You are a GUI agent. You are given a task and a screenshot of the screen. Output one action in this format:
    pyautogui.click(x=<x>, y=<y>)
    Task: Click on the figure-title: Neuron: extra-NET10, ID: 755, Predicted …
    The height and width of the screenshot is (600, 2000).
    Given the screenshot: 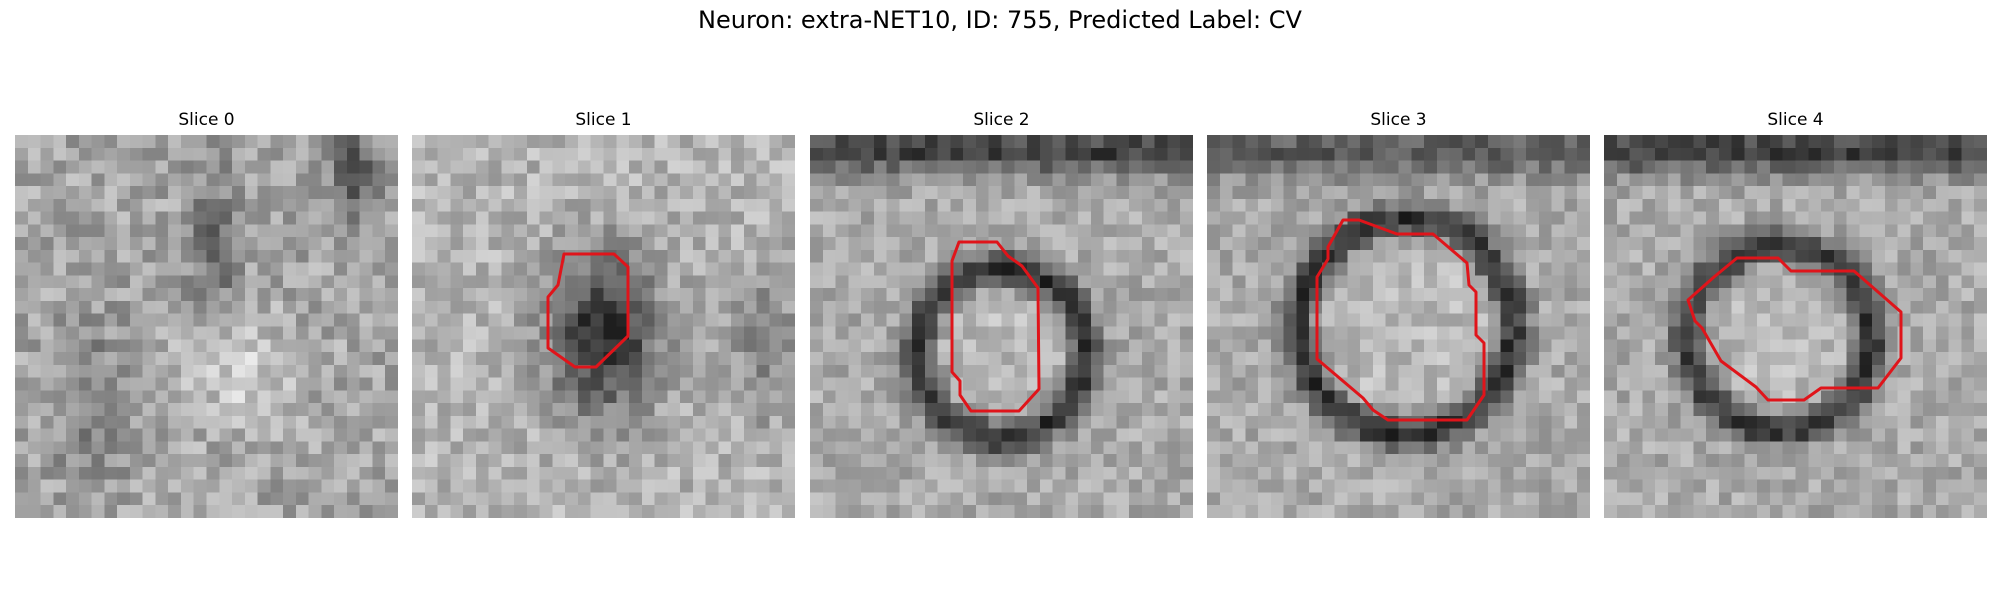 What is the action you would take?
    pyautogui.click(x=1000, y=20)
    